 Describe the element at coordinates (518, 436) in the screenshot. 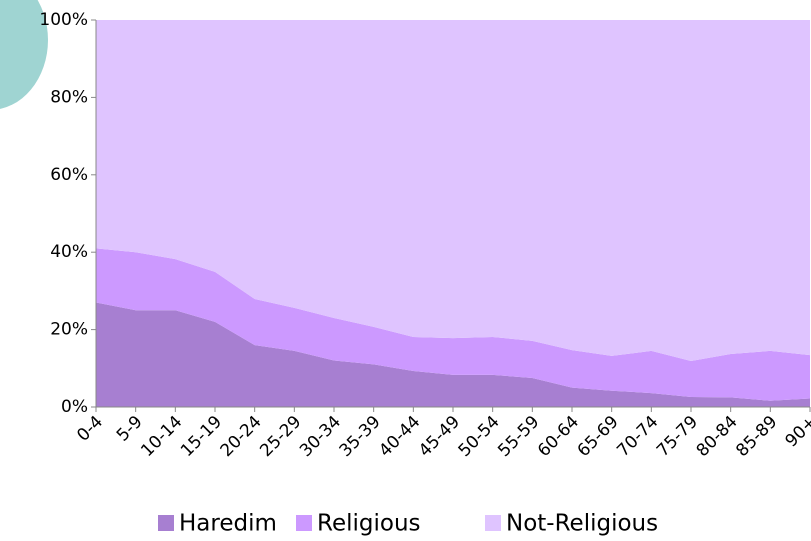

I see `x-tick-label: 55-59` at that location.